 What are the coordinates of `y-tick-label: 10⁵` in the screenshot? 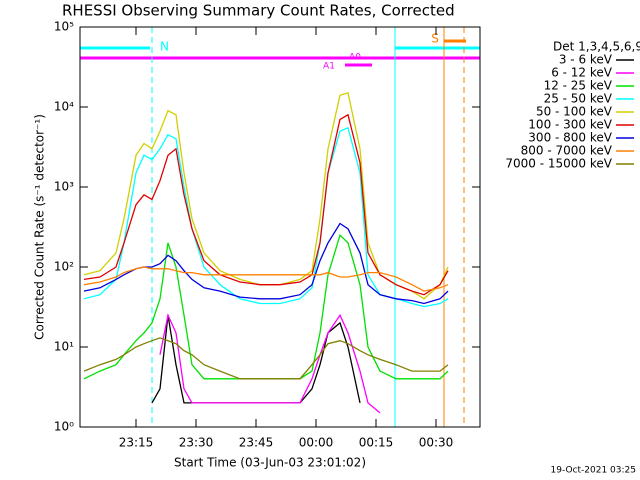 It's located at (64, 27).